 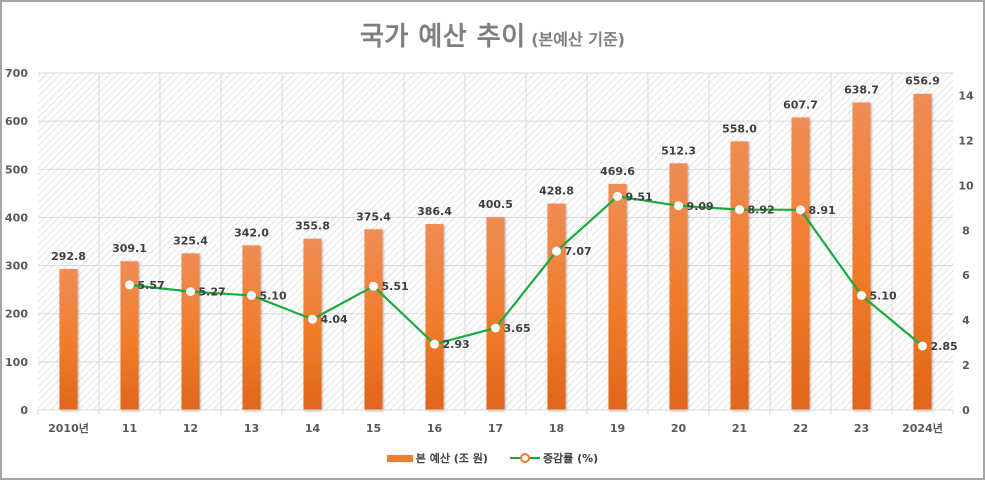 What do you see at coordinates (251, 428) in the screenshot?
I see `x-tick-label: 13` at bounding box center [251, 428].